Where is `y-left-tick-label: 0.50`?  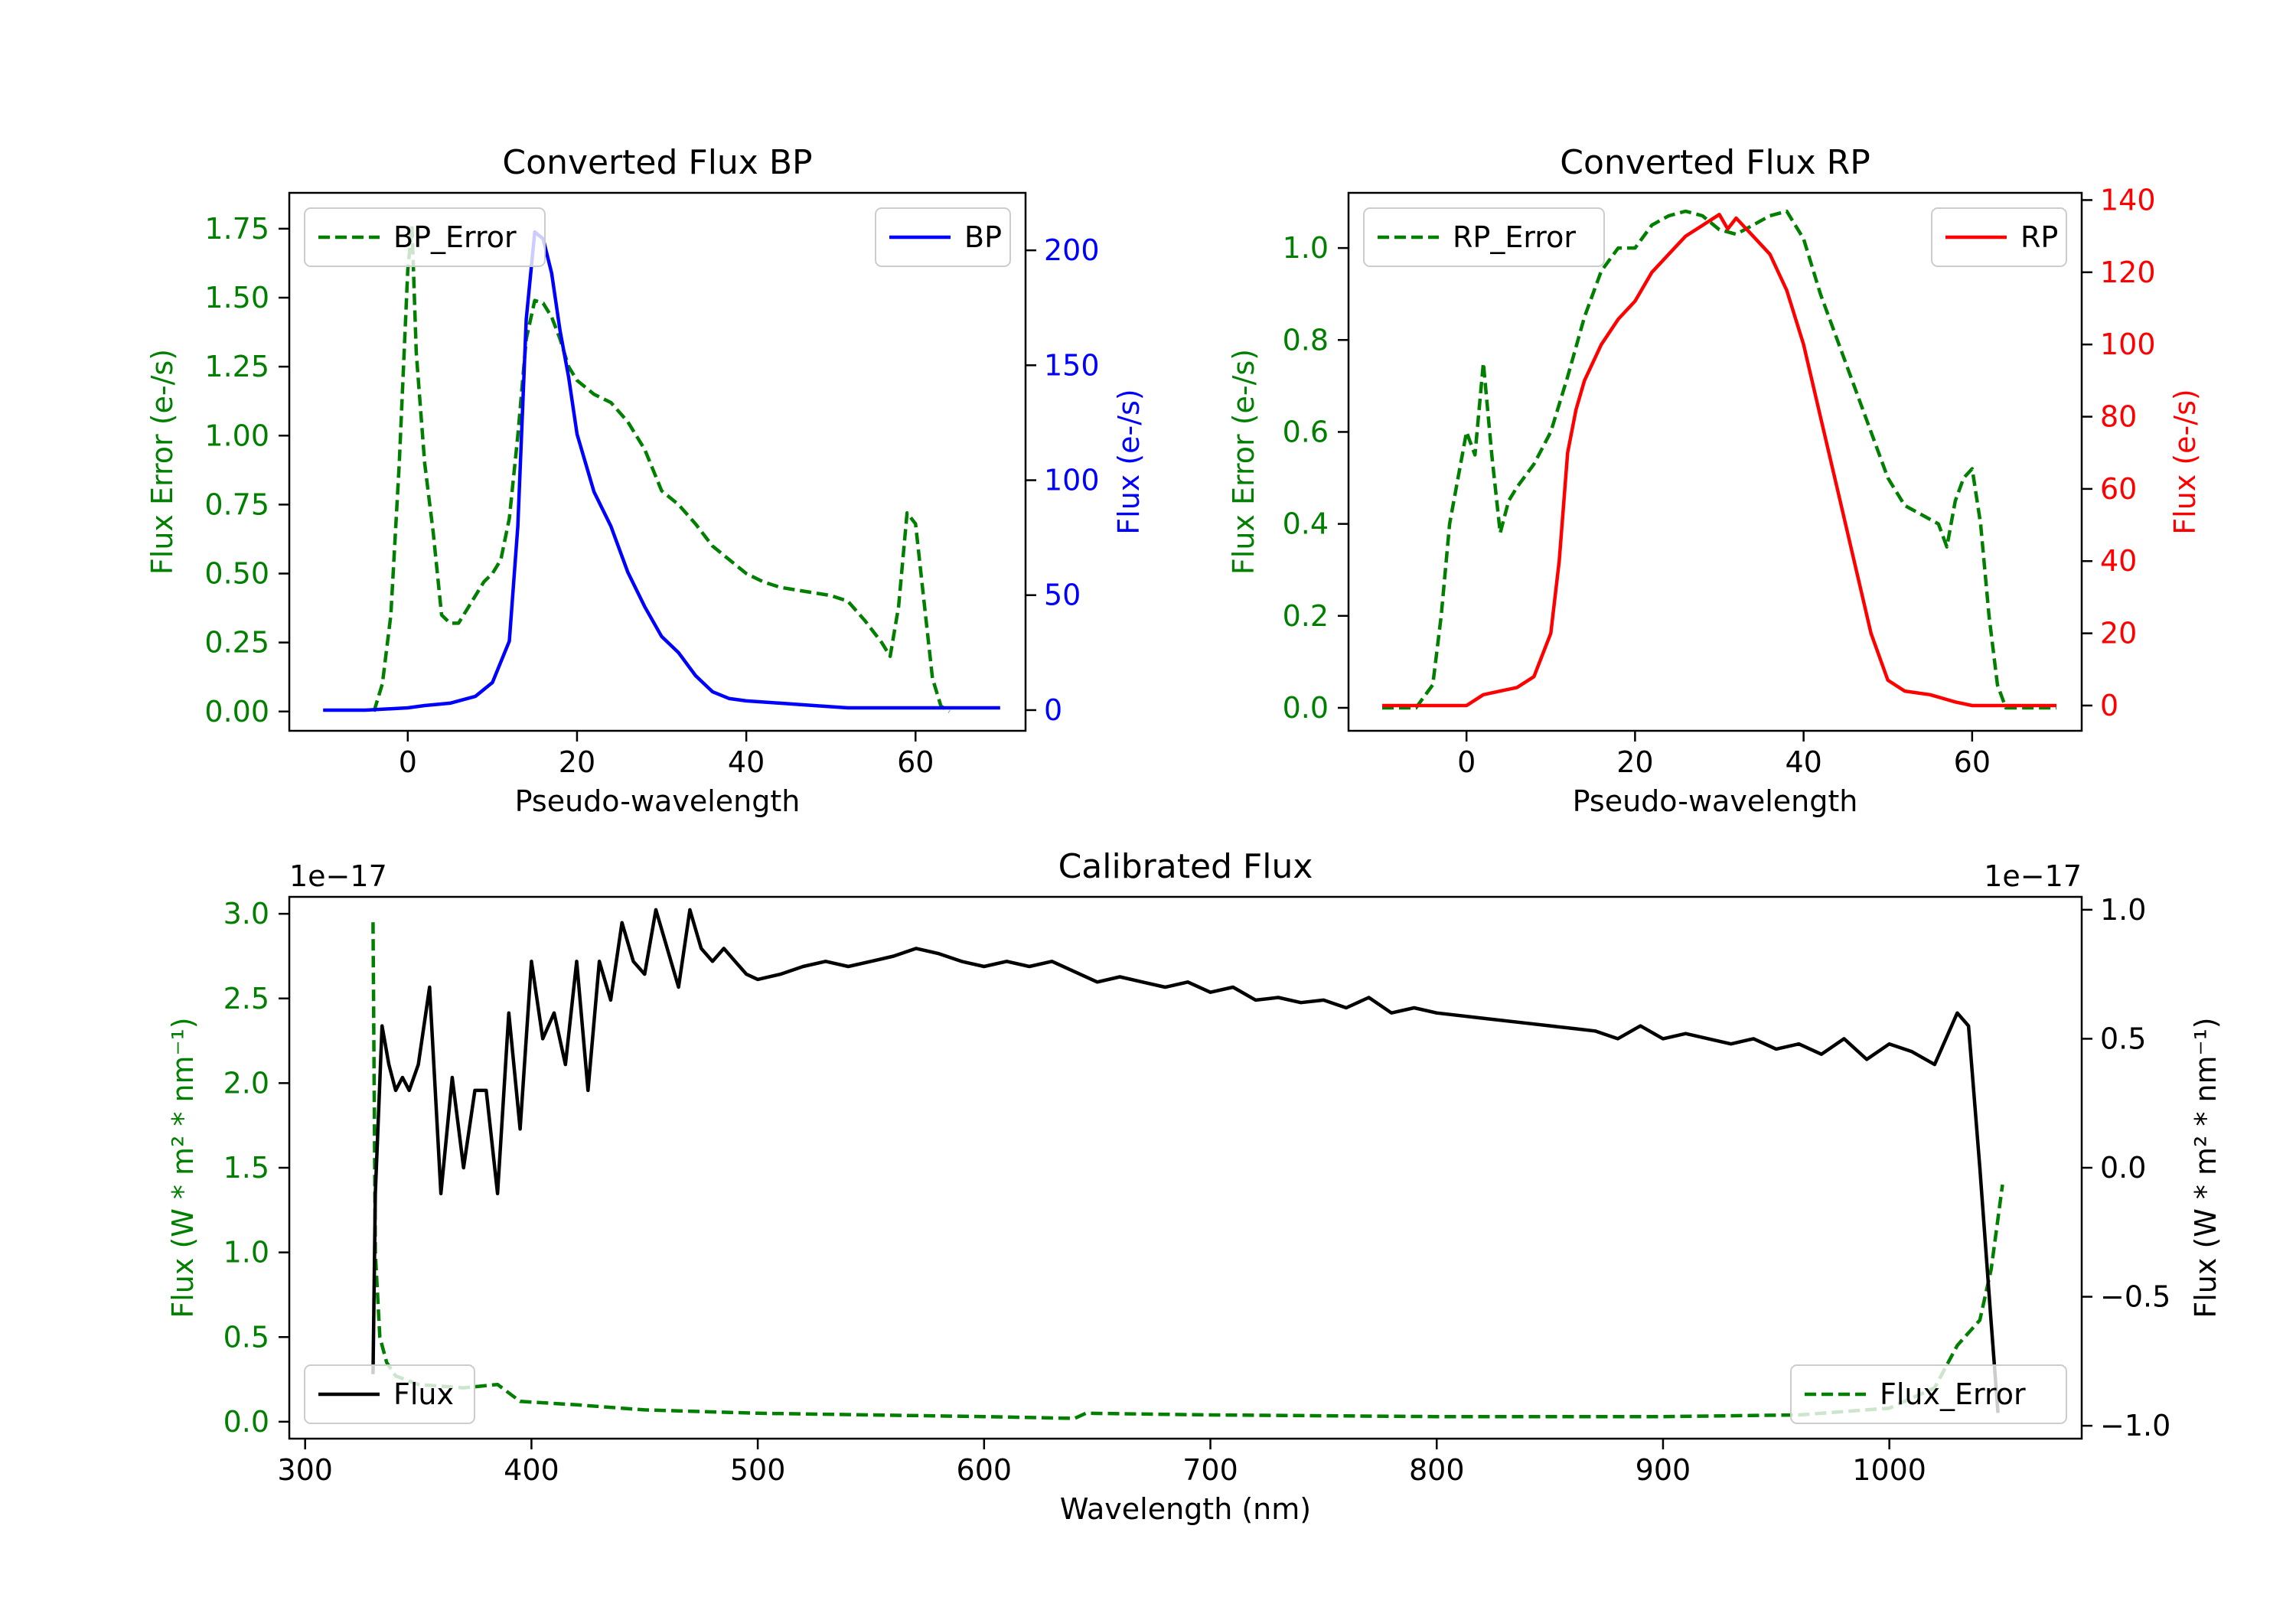
y-left-tick-label: 0.50 is located at coordinates (236, 574).